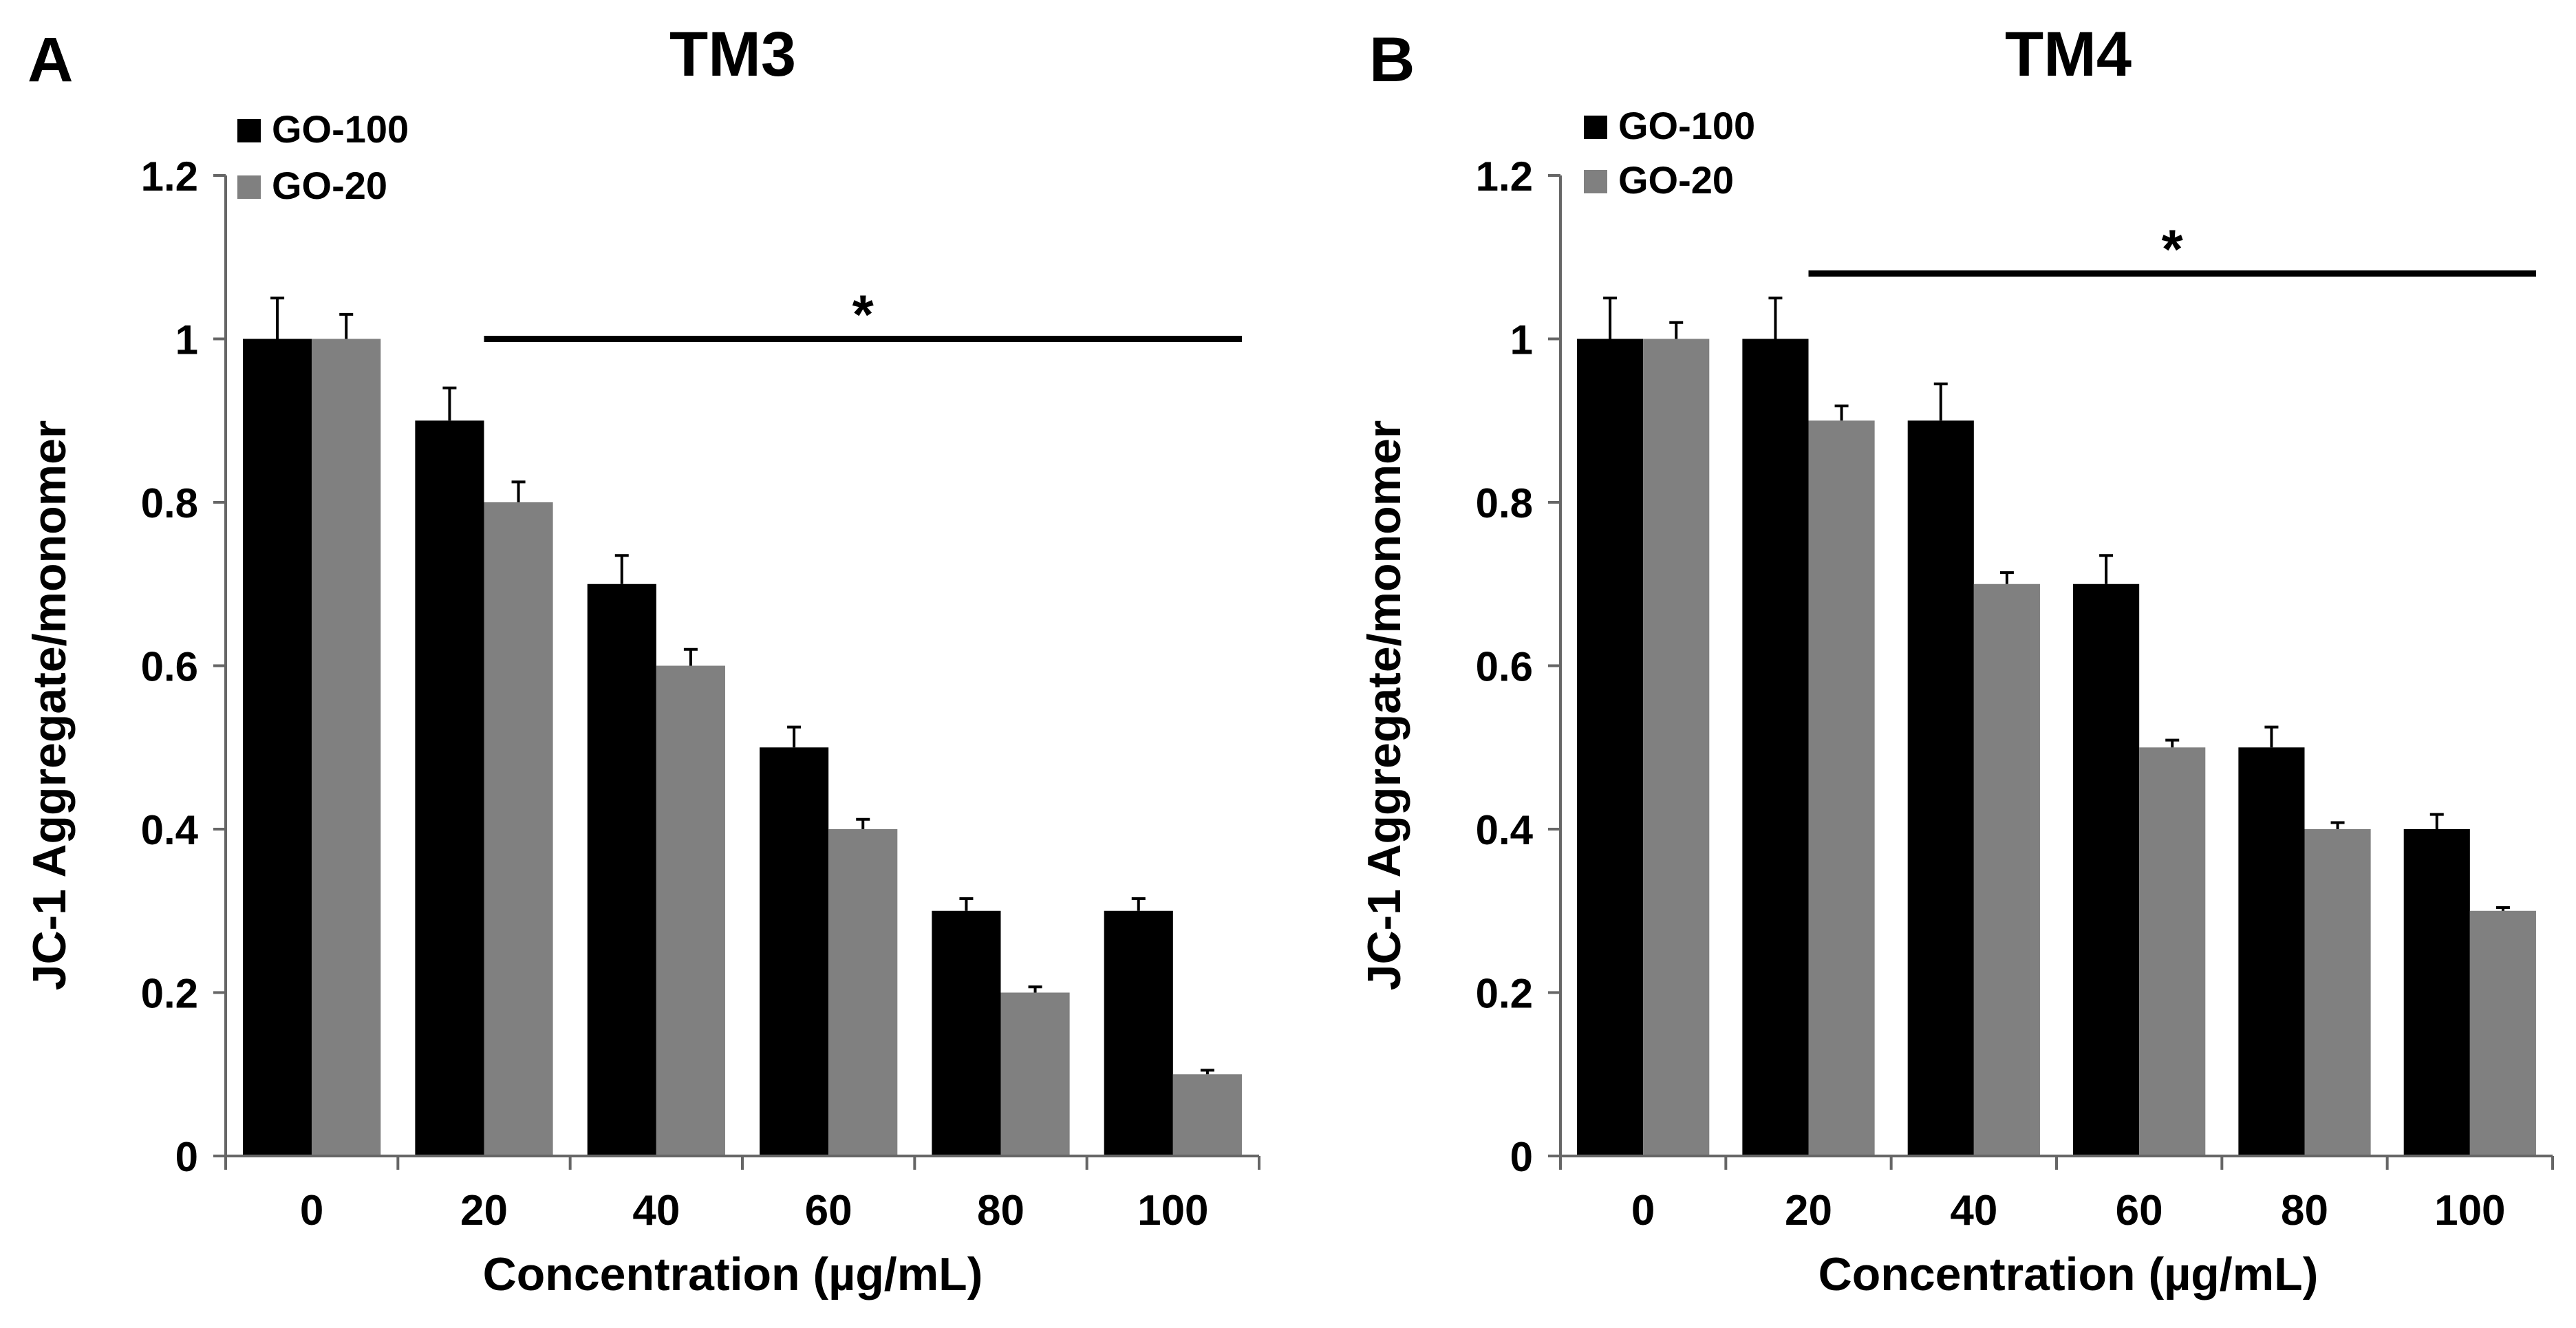  I want to click on panel-letter-b: B, so click(1392, 60).